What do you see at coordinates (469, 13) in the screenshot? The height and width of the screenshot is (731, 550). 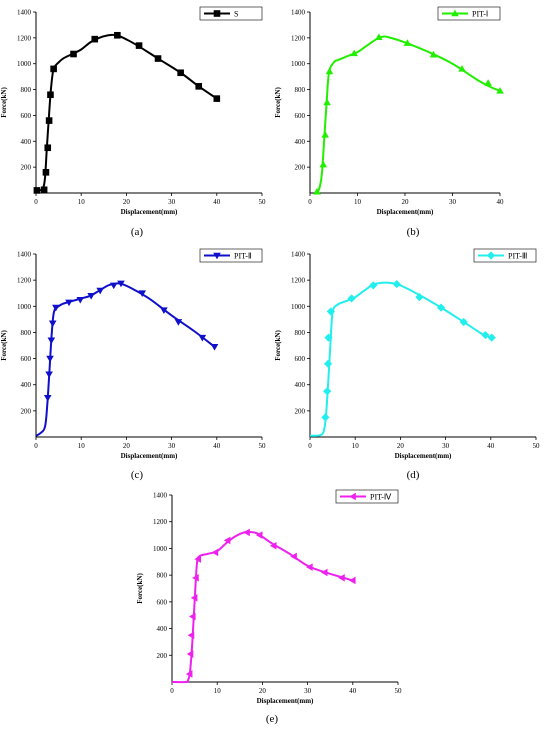 I see `legend: PIT-Ⅰ` at bounding box center [469, 13].